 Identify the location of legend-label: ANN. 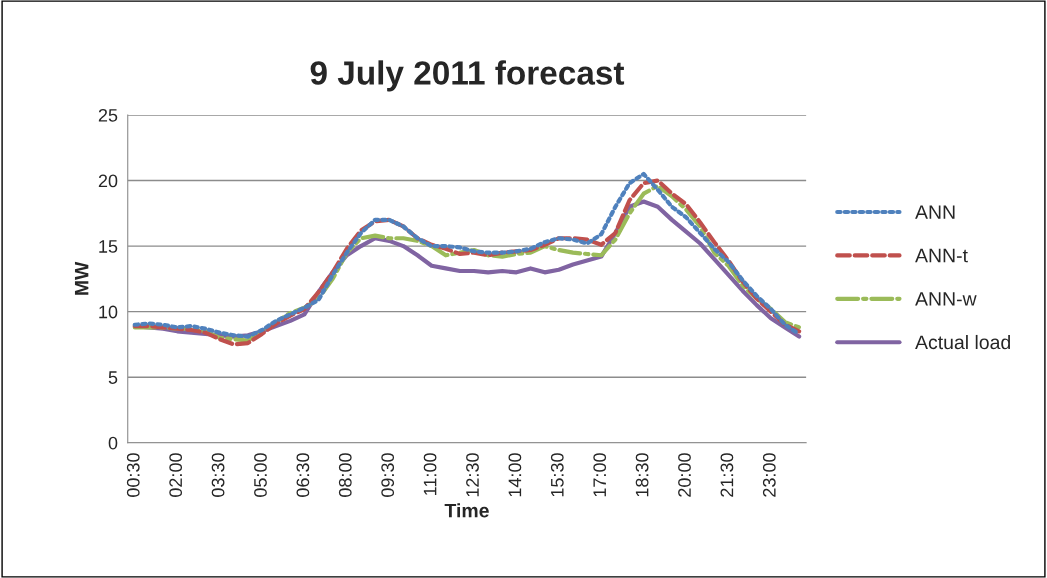
(935, 212).